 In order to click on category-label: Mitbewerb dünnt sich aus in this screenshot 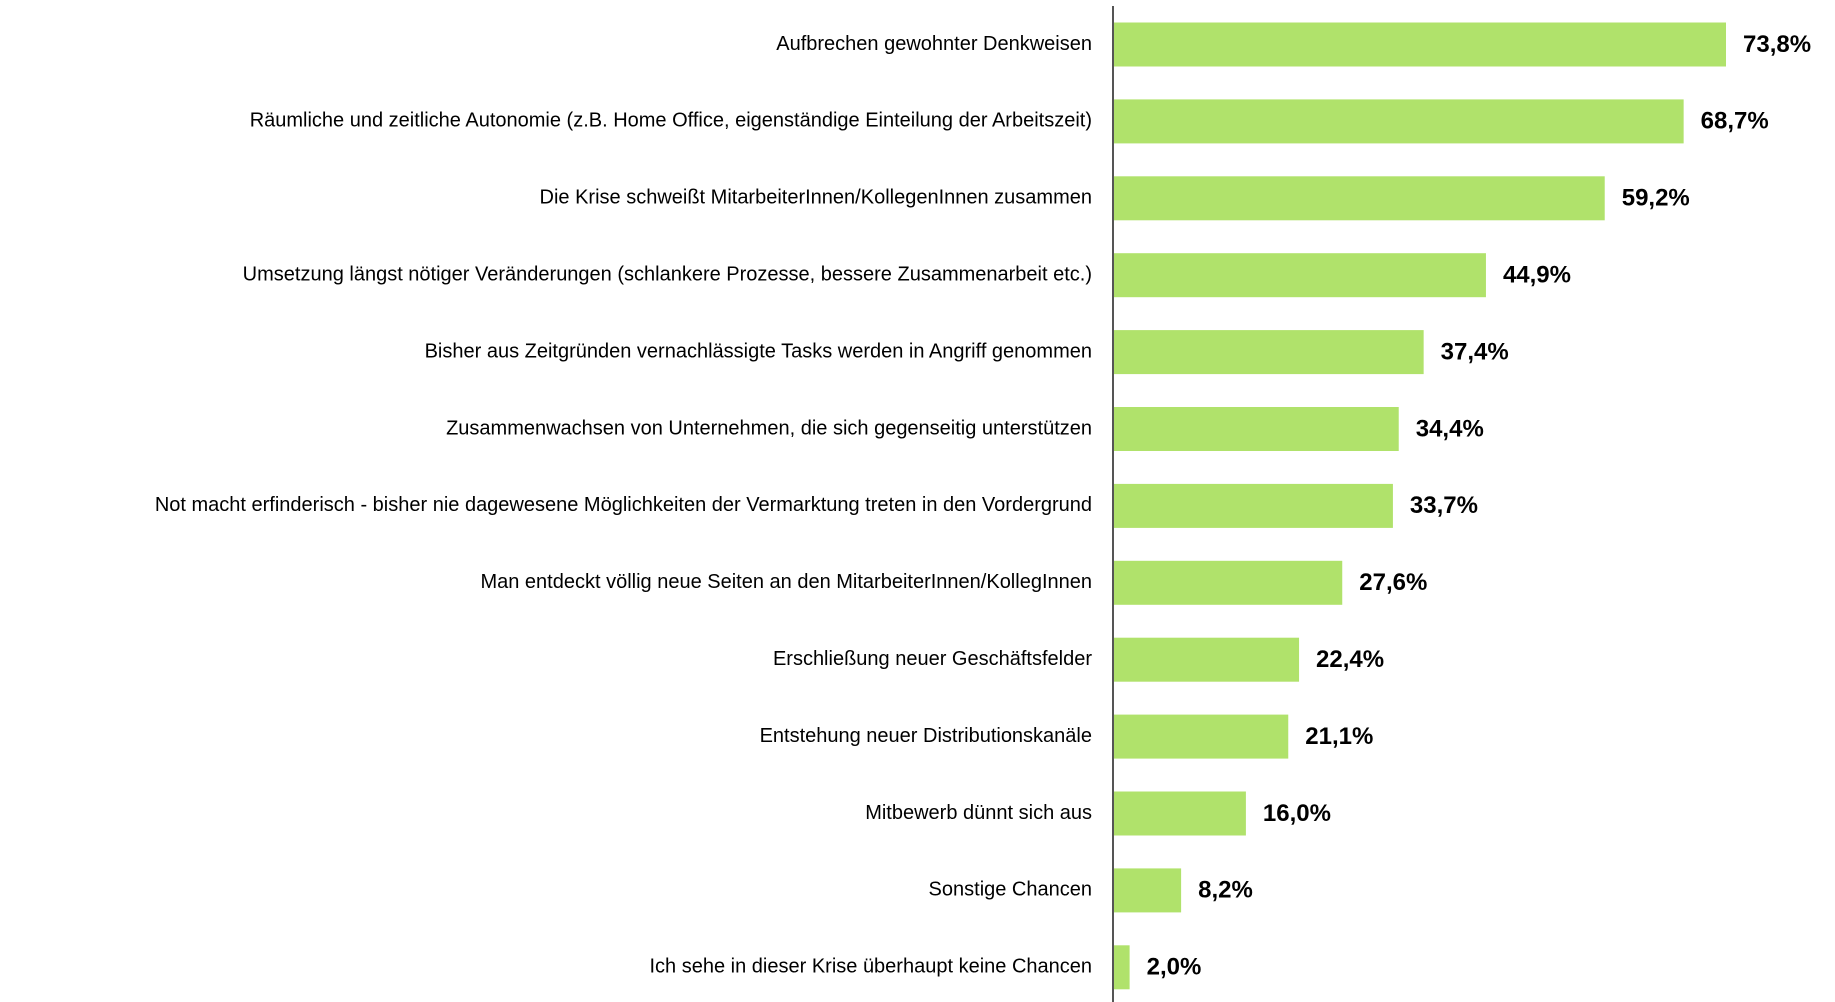, I will do `click(978, 813)`.